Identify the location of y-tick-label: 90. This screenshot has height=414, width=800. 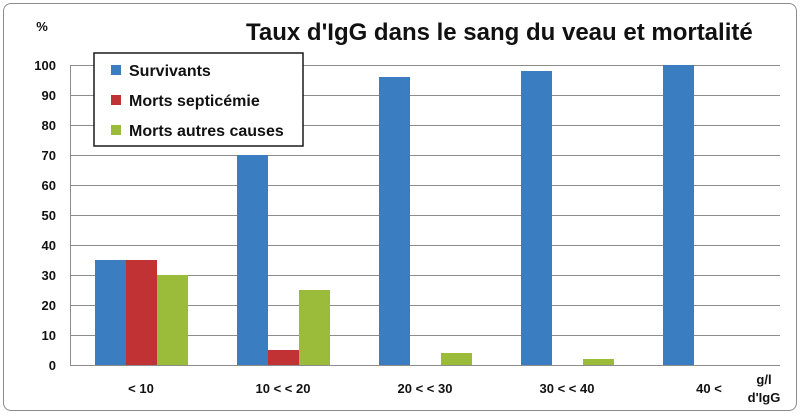
(49, 95).